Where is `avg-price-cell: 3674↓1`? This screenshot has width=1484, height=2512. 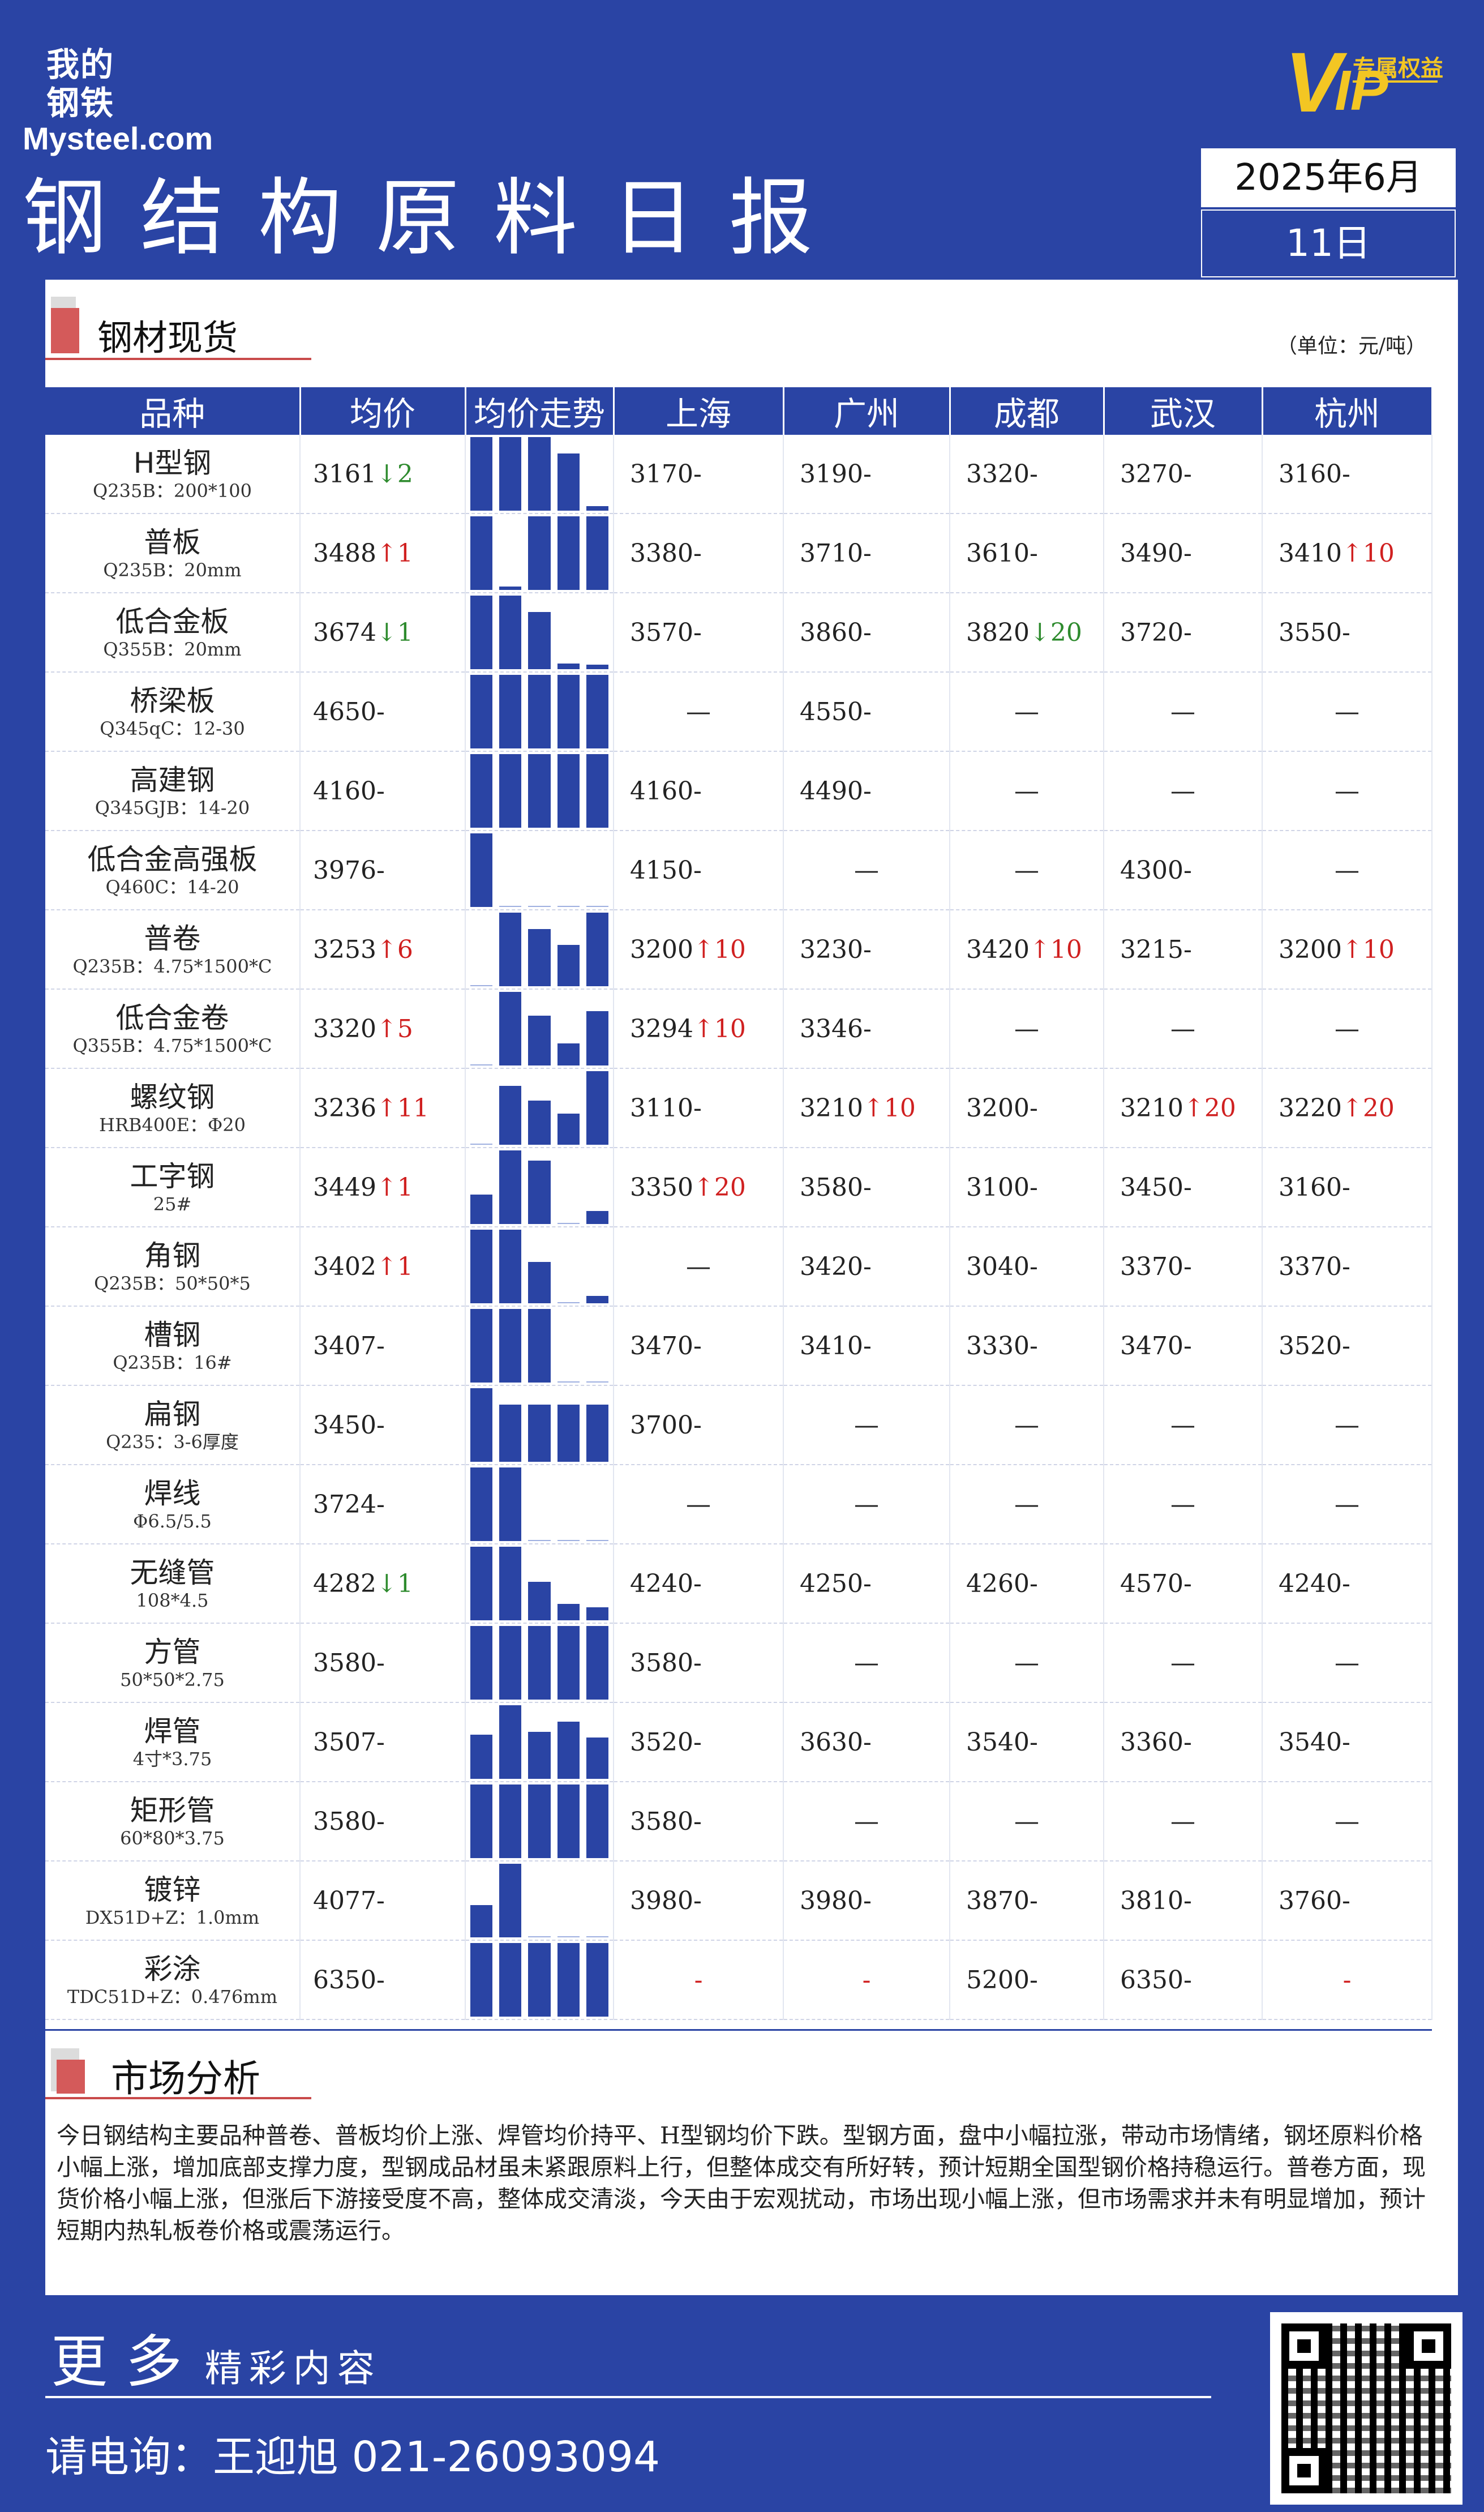
avg-price-cell: 3674↓1 is located at coordinates (383, 633).